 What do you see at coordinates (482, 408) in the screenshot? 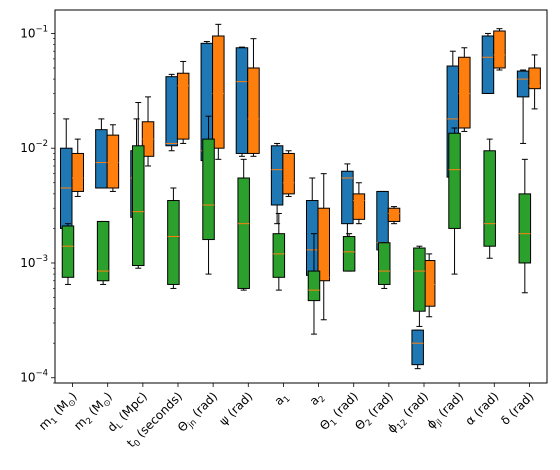
I see `x-tick-label: α (rad)` at bounding box center [482, 408].